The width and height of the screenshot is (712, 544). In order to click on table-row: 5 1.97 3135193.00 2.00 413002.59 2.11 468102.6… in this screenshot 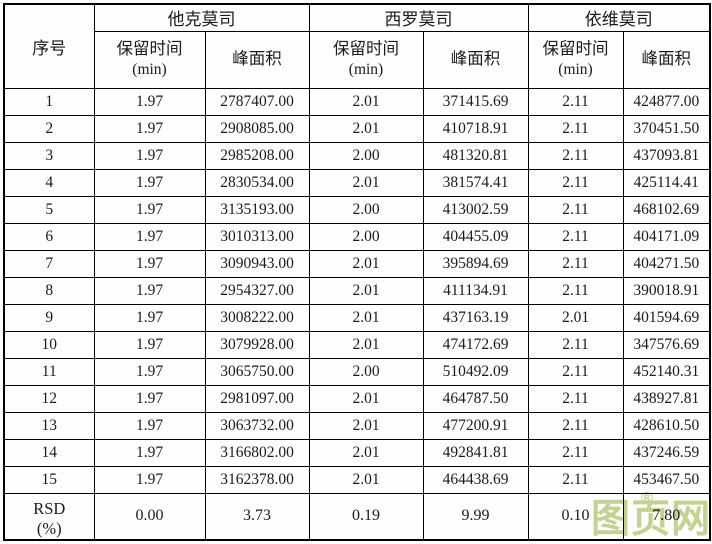, I will do `click(357, 209)`.